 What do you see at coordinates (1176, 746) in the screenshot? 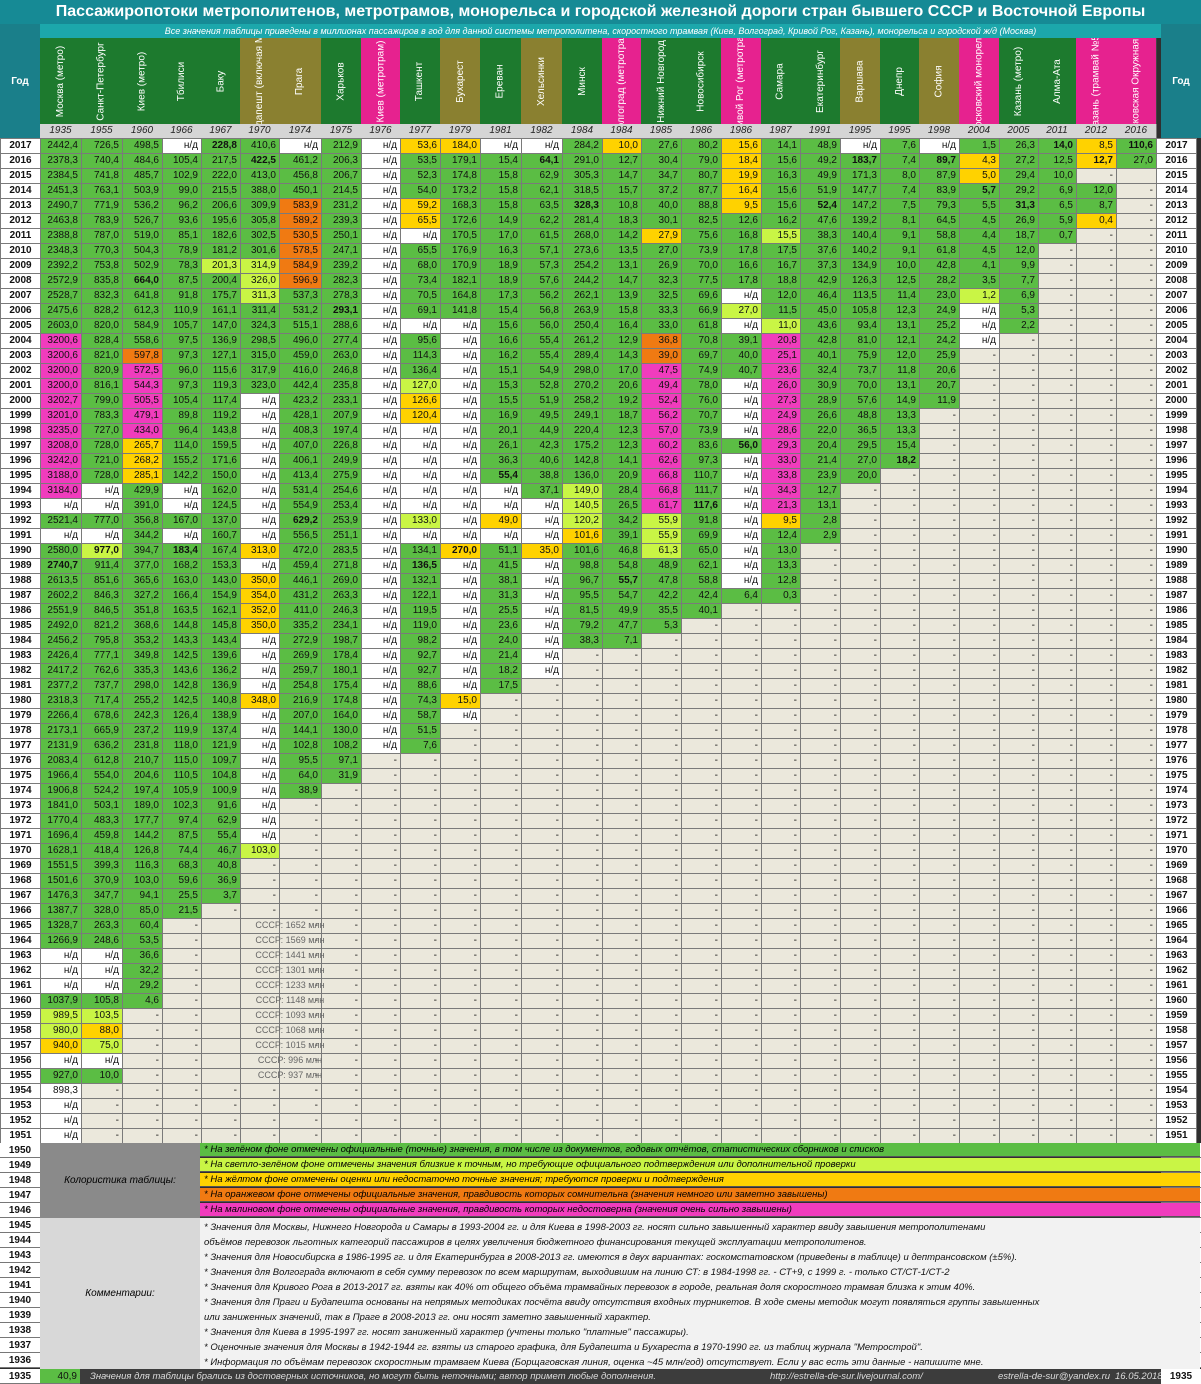
I see `row-year: 1977` at bounding box center [1176, 746].